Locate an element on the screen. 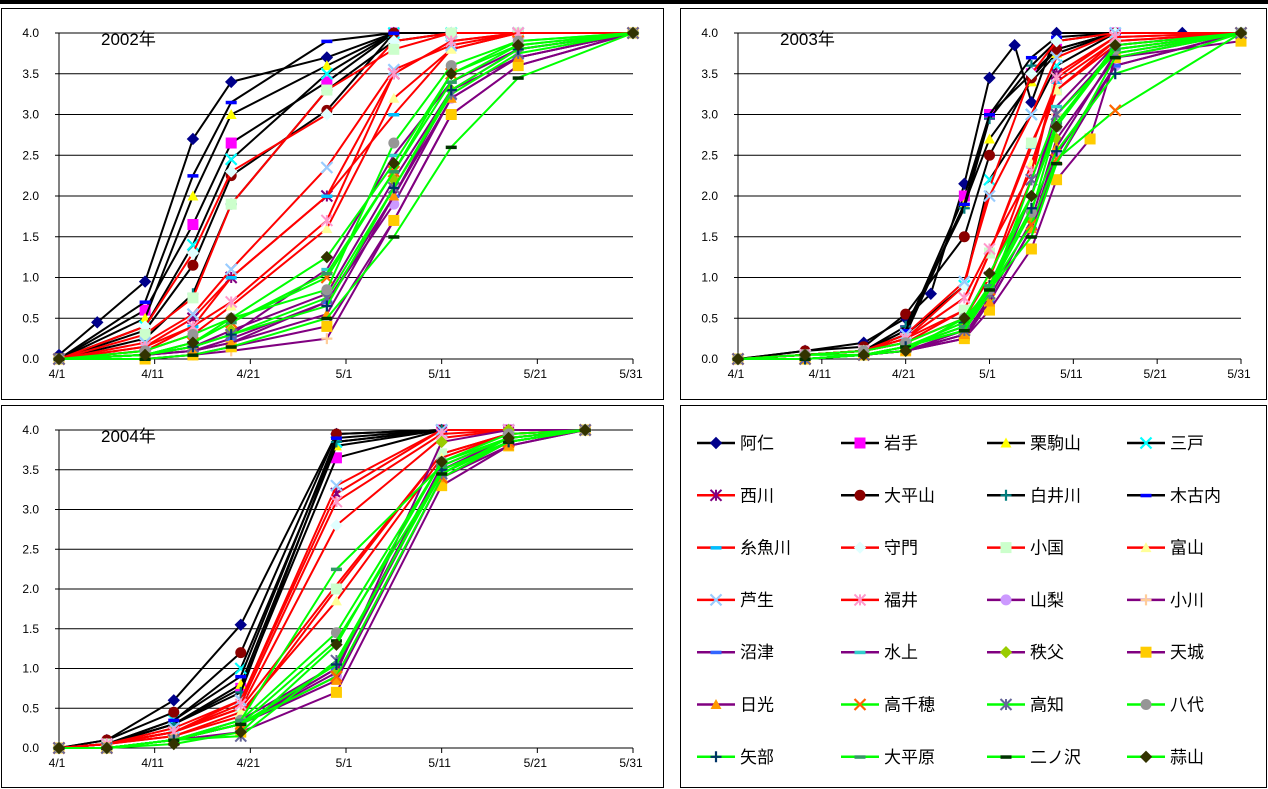 The width and height of the screenshot is (1268, 789). legend-item: 守門 is located at coordinates (879, 548).